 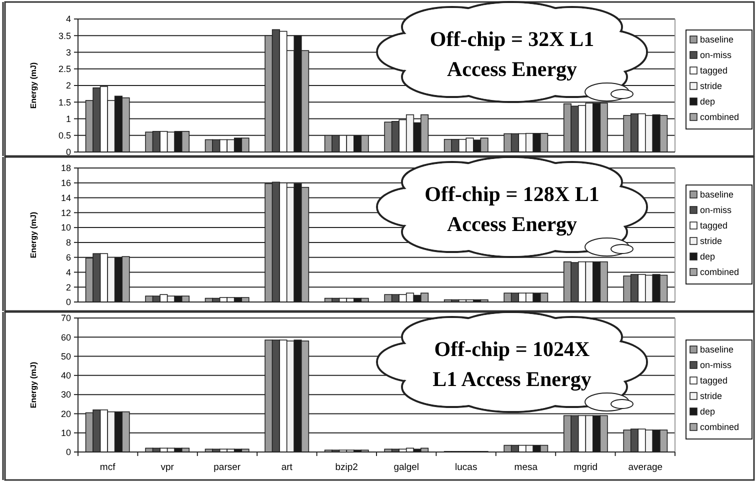 I want to click on annotation: Off-chip = 128X L1 Access Energy, so click(x=512, y=209).